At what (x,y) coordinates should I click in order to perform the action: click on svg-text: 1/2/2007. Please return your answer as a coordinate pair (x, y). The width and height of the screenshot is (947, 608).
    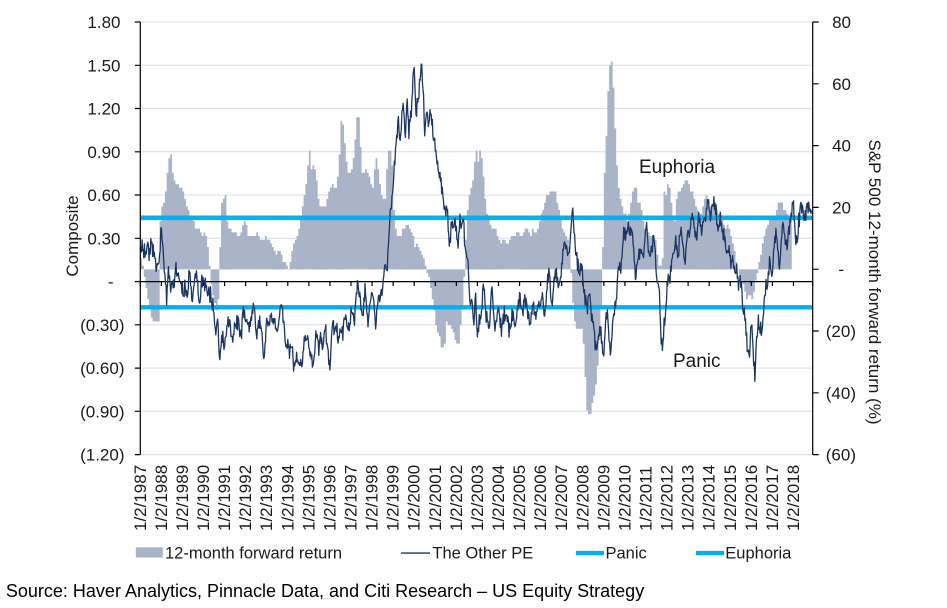
    Looking at the image, I should click on (561, 498).